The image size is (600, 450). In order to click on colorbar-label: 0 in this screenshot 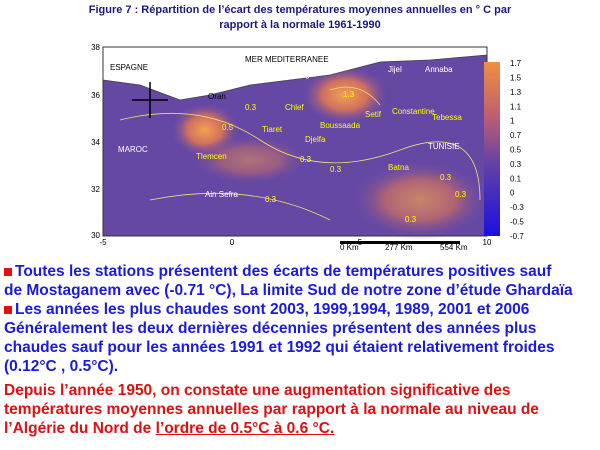, I will do `click(512, 193)`.